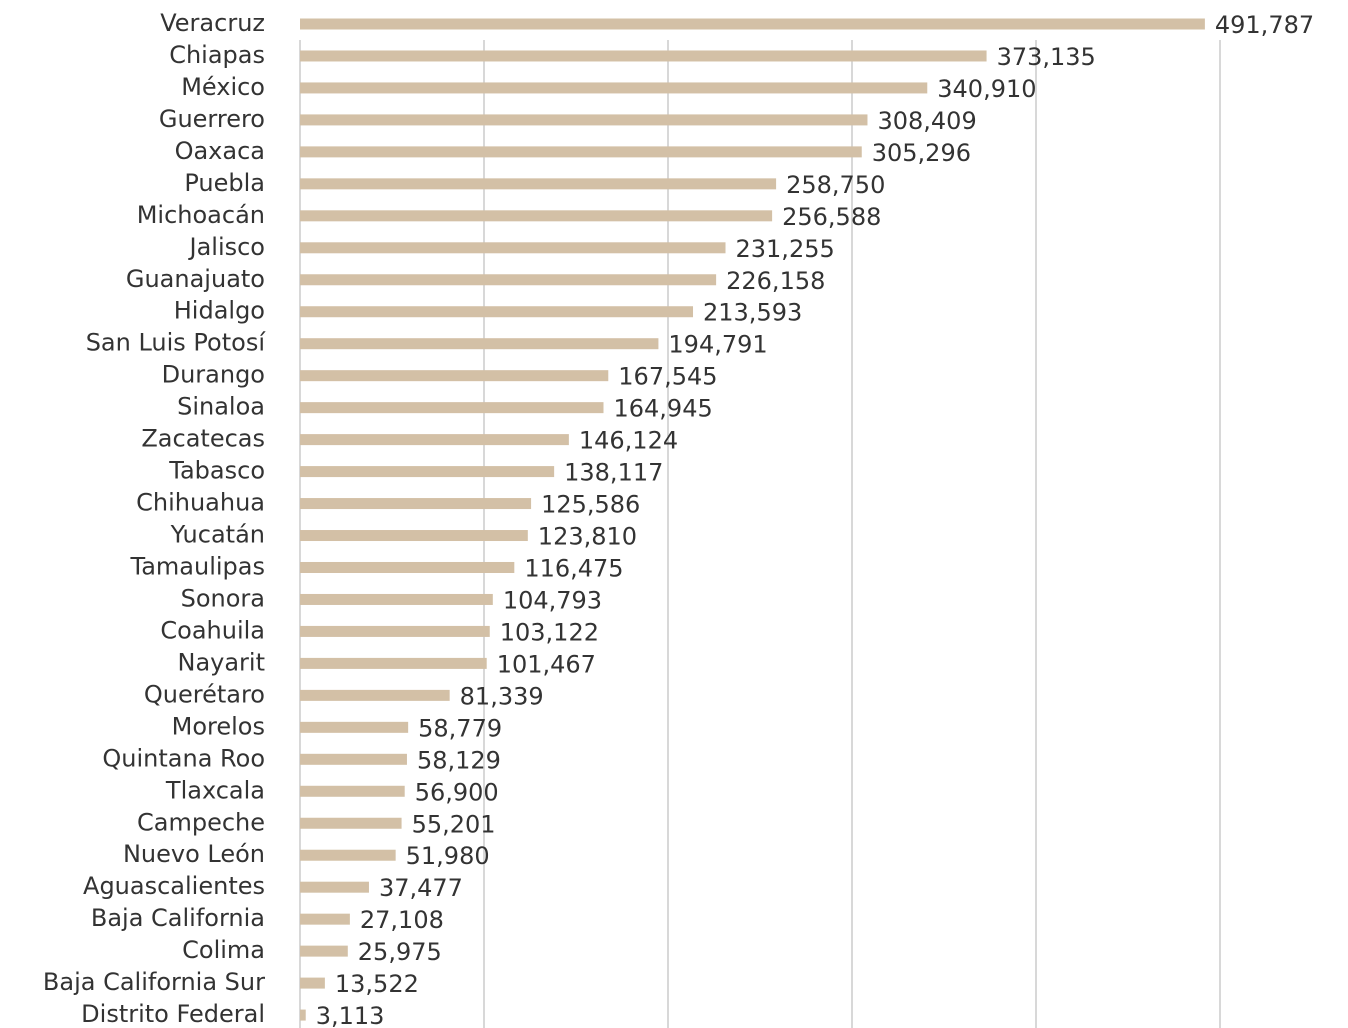 This screenshot has width=1348, height=1028. I want to click on category-label: Durango, so click(213, 375).